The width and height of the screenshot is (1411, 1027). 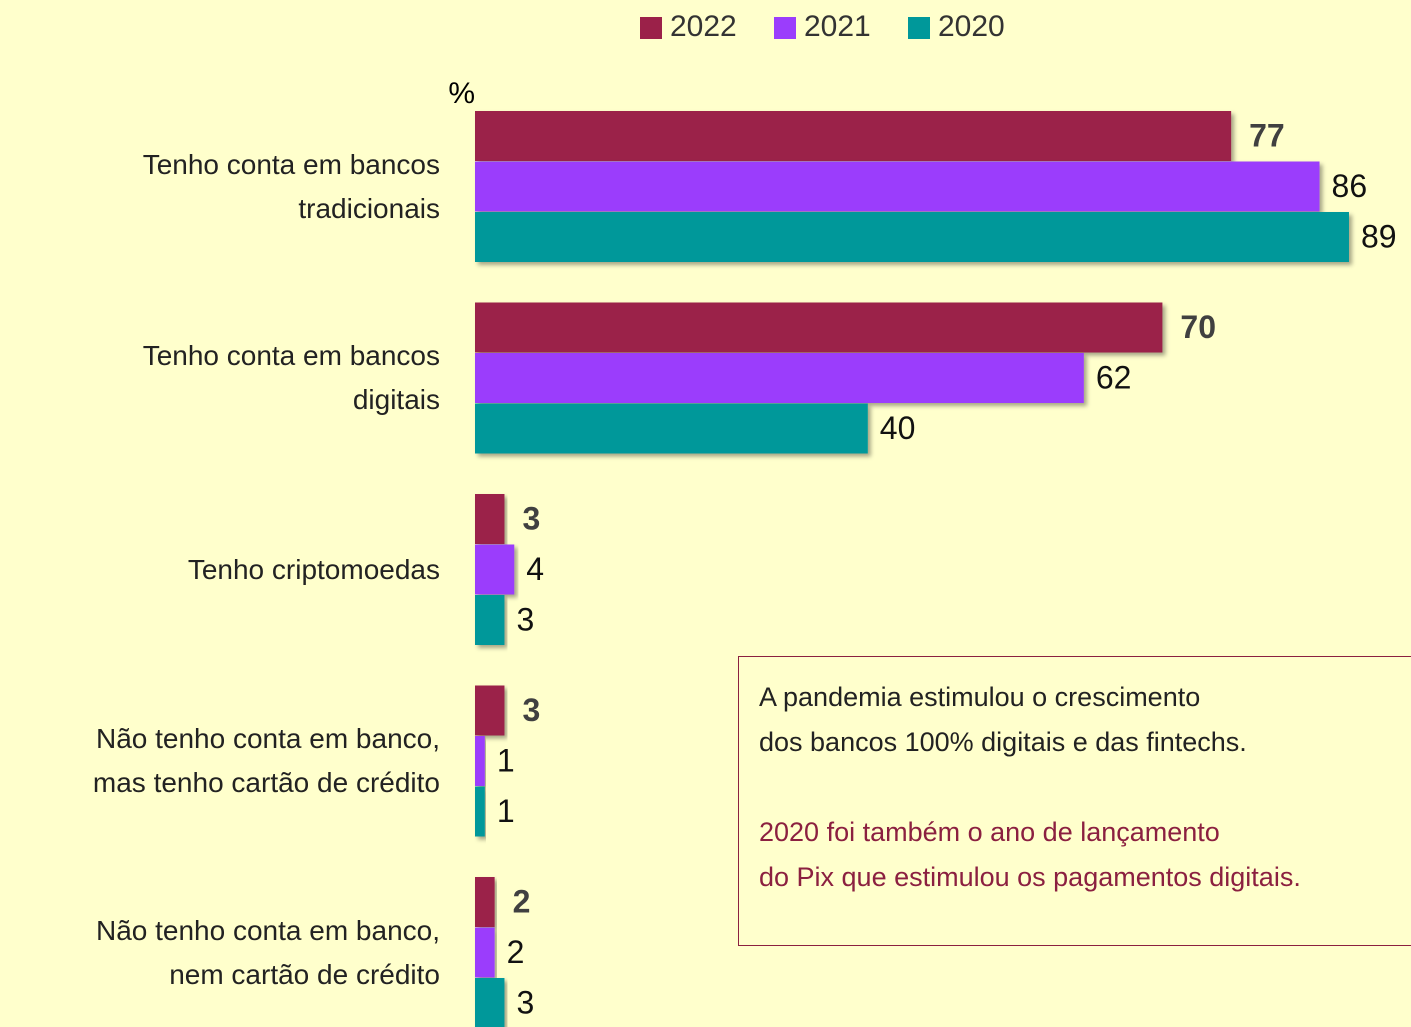 I want to click on value-label: 62, so click(x=1114, y=378).